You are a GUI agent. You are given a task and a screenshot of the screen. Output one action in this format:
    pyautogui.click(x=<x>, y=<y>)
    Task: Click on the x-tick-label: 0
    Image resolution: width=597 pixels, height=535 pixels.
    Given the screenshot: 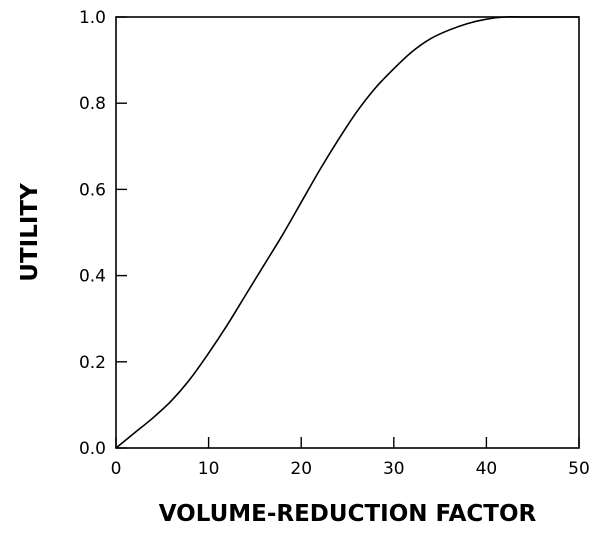 What is the action you would take?
    pyautogui.click(x=116, y=469)
    